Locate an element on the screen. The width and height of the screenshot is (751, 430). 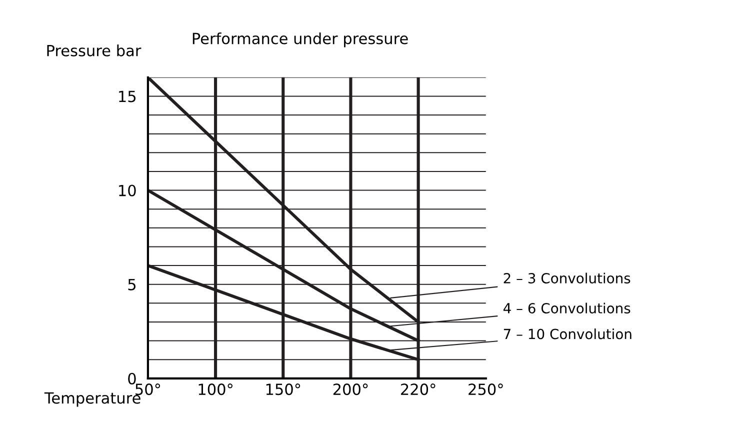
chart-title: Performance under pressure is located at coordinates (300, 40).